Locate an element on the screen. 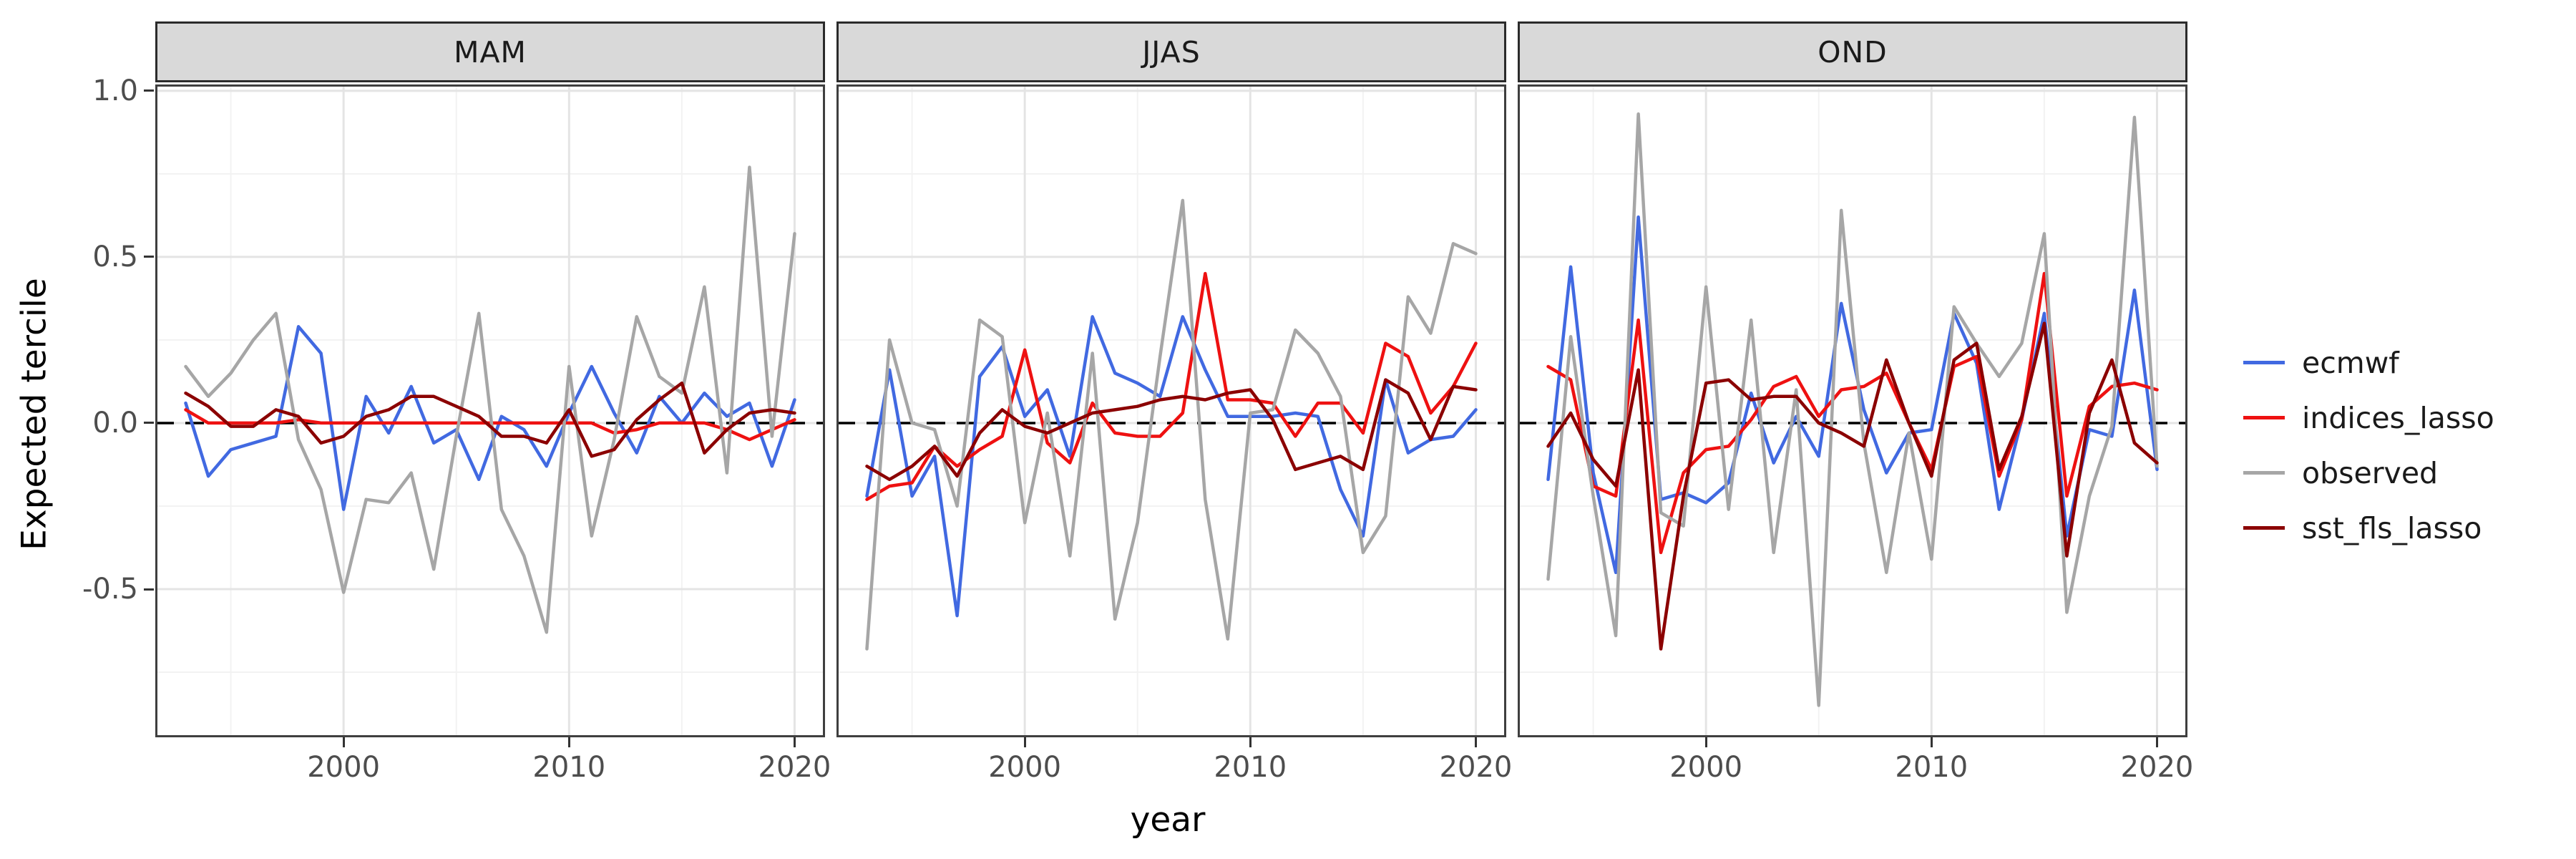 This screenshot has height=859, width=2576. y-tick-label: 0.0 is located at coordinates (115, 423).